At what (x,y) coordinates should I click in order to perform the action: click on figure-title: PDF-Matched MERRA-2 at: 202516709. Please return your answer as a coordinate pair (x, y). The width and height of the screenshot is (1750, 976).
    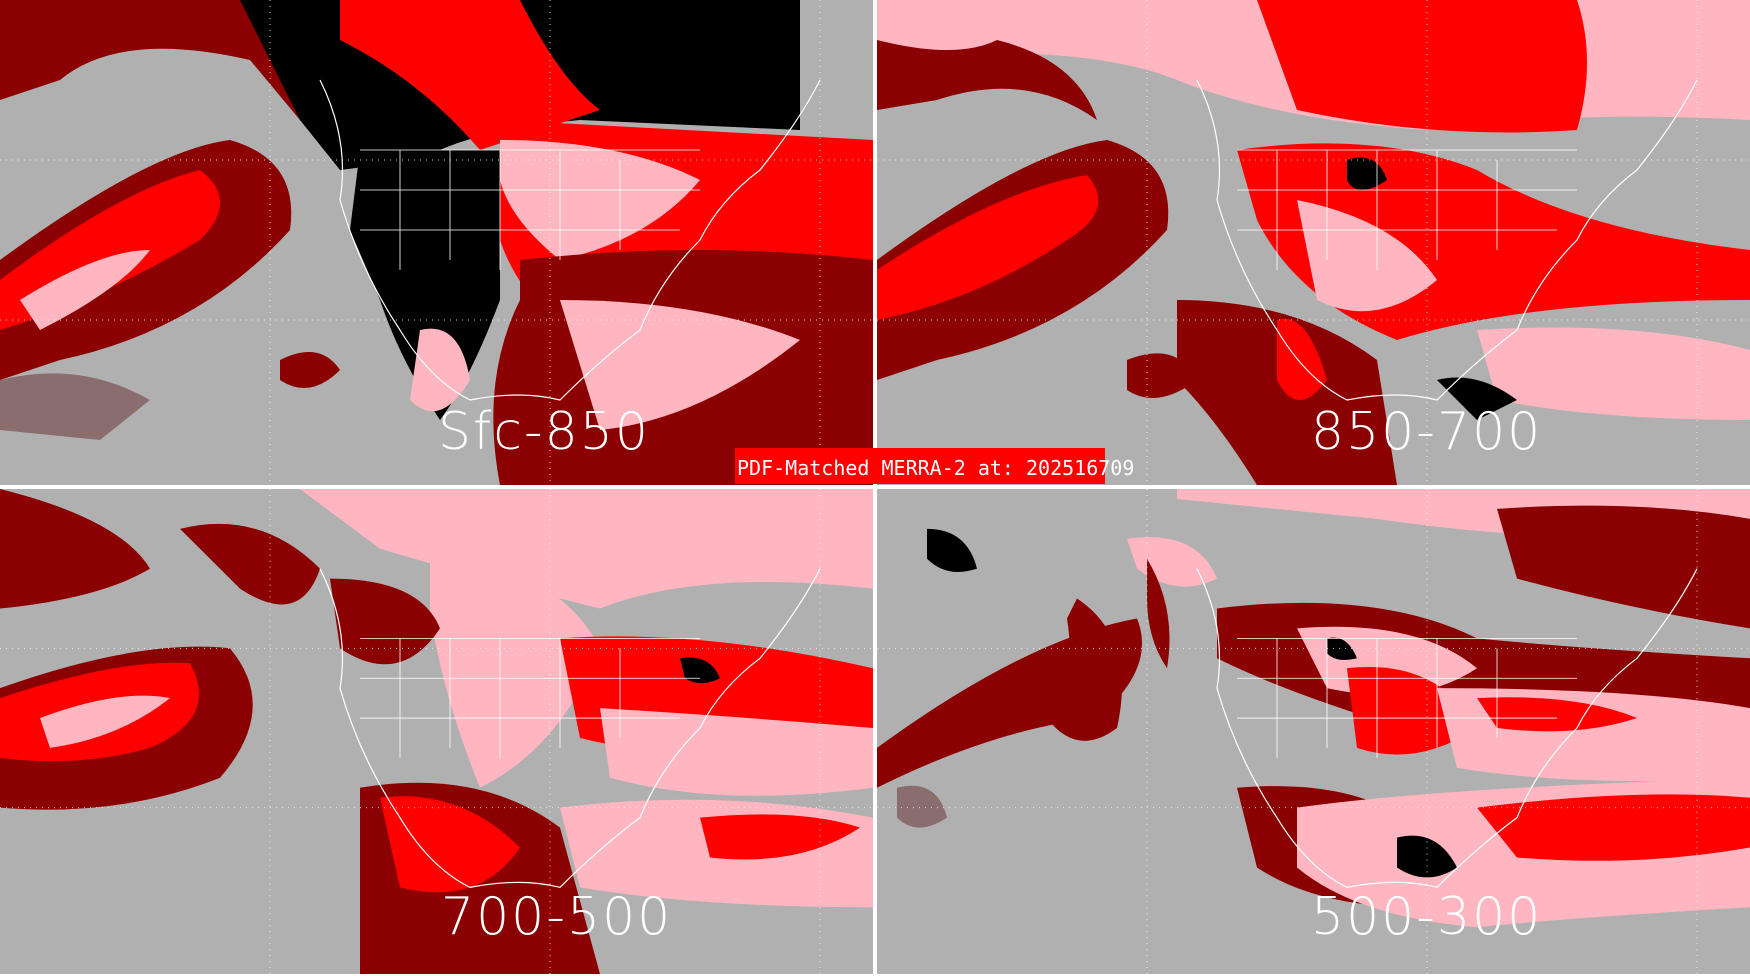
    Looking at the image, I should click on (934, 466).